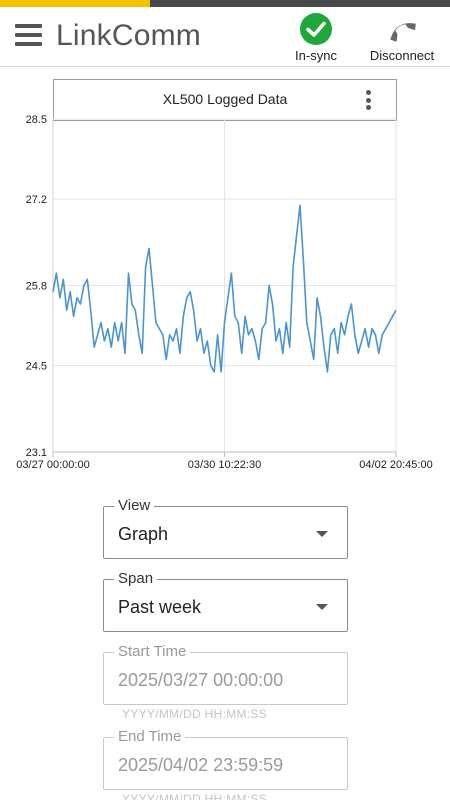 The width and height of the screenshot is (450, 800). I want to click on end-time-value: 2025/04/02 23:59:59, so click(201, 765).